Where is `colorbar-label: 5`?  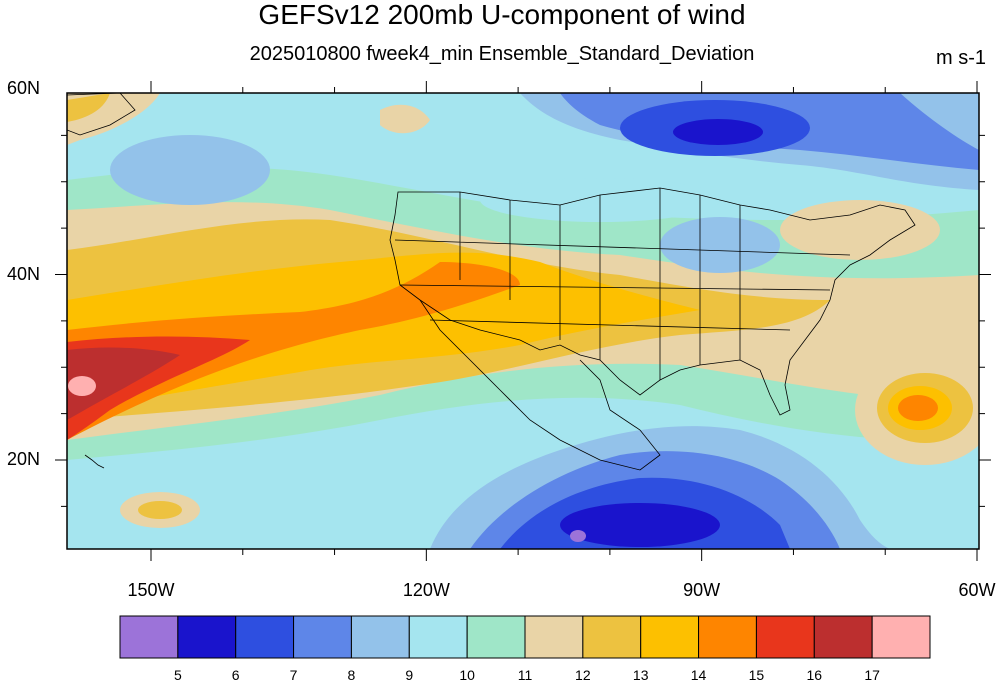 colorbar-label: 5 is located at coordinates (177, 675).